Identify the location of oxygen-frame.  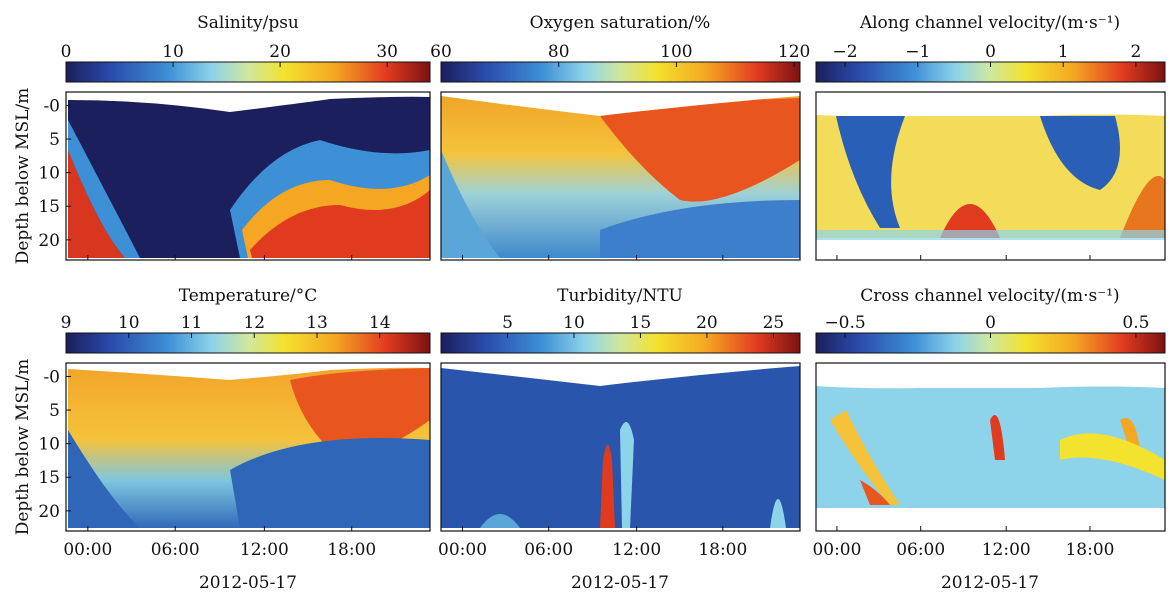
(620, 176).